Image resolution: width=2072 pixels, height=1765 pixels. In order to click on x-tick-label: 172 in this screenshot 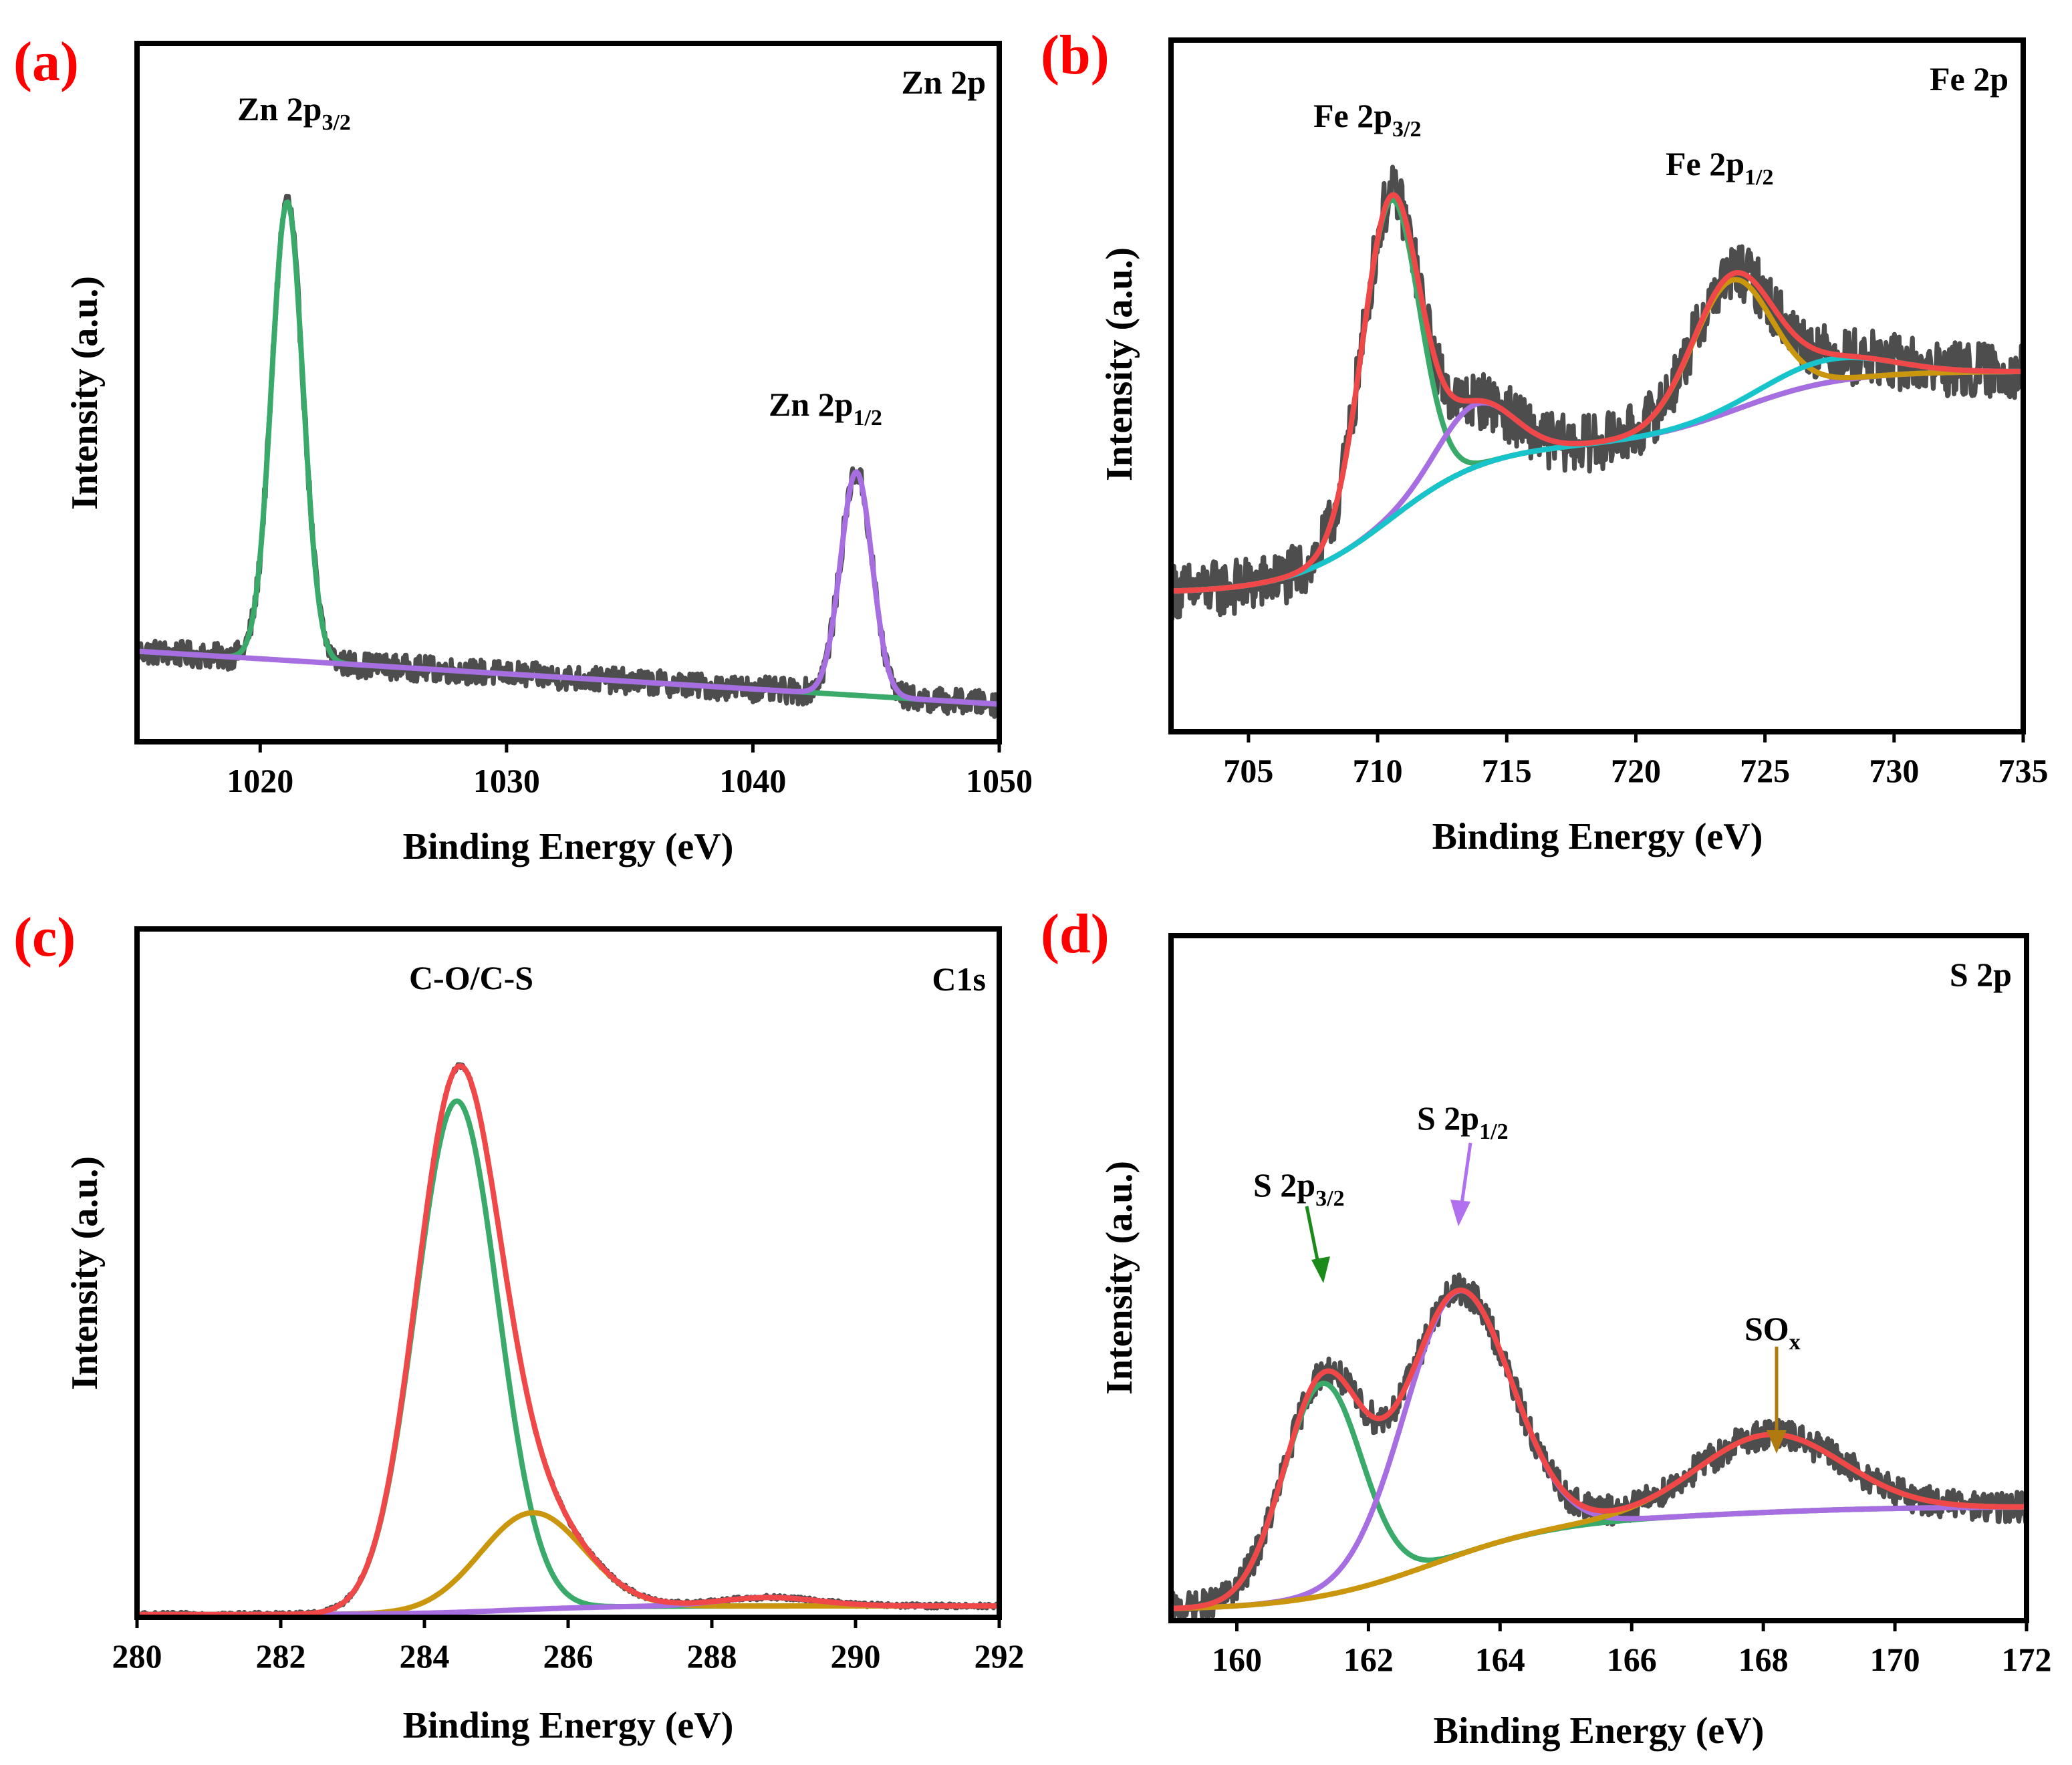, I will do `click(2027, 1660)`.